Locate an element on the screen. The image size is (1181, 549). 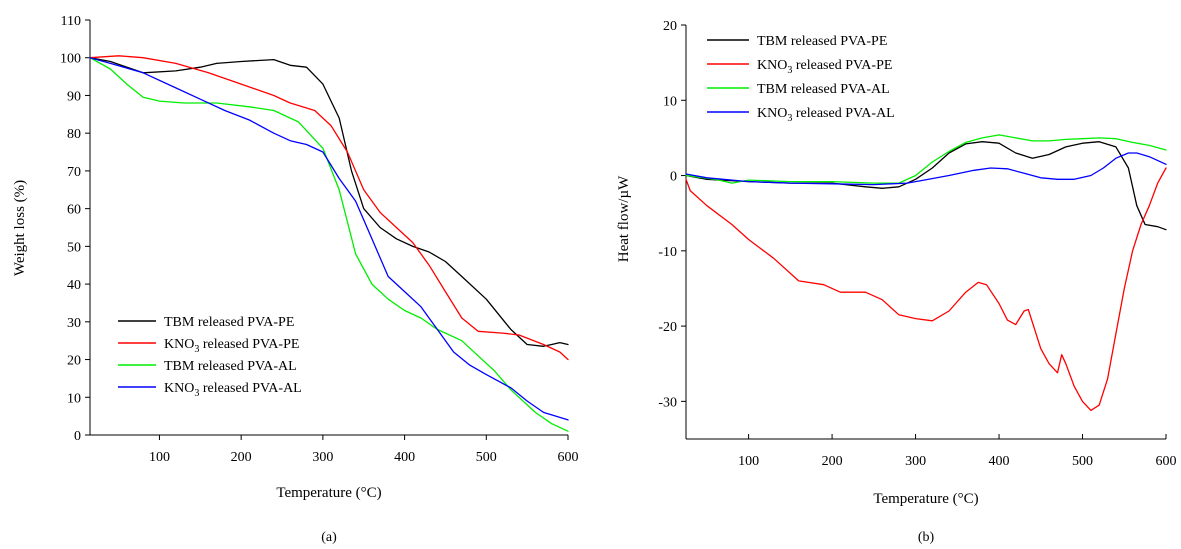
panel-b-x-axis-title: Temperature (°C) is located at coordinates (925, 499).